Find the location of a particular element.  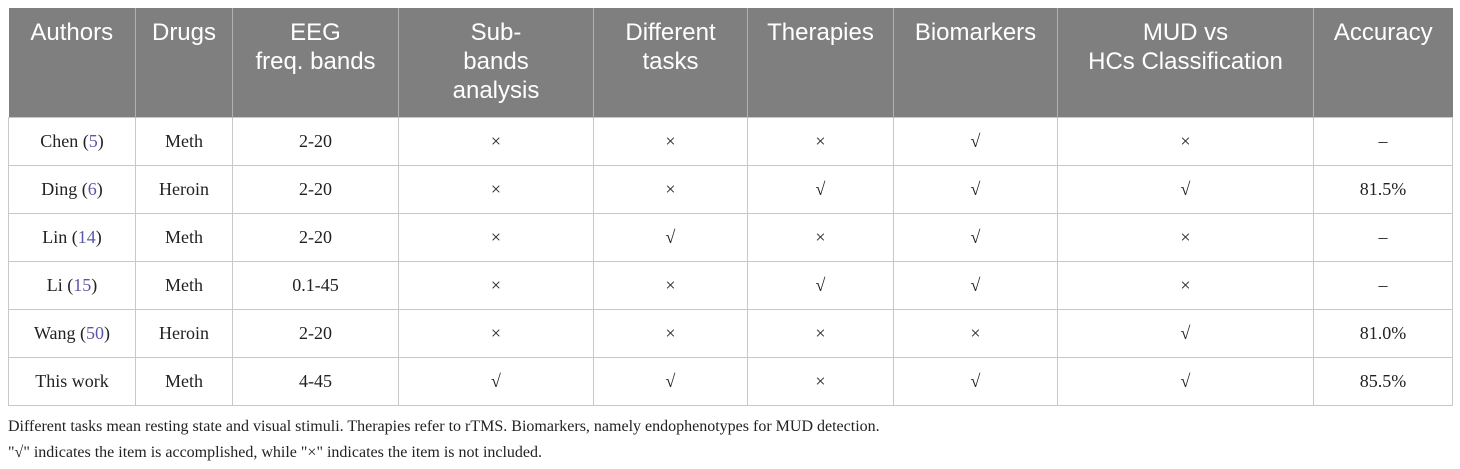

reference-link: 6 is located at coordinates (92, 189).